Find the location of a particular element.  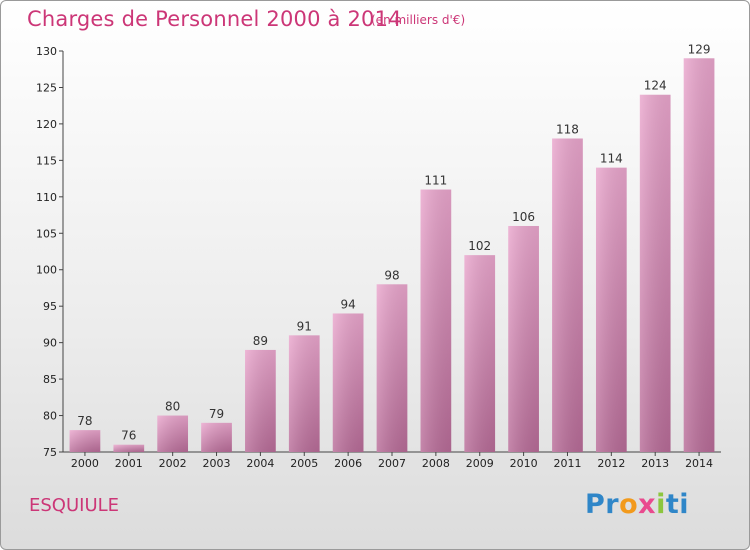

x-tick-label: 2000 is located at coordinates (85, 463).